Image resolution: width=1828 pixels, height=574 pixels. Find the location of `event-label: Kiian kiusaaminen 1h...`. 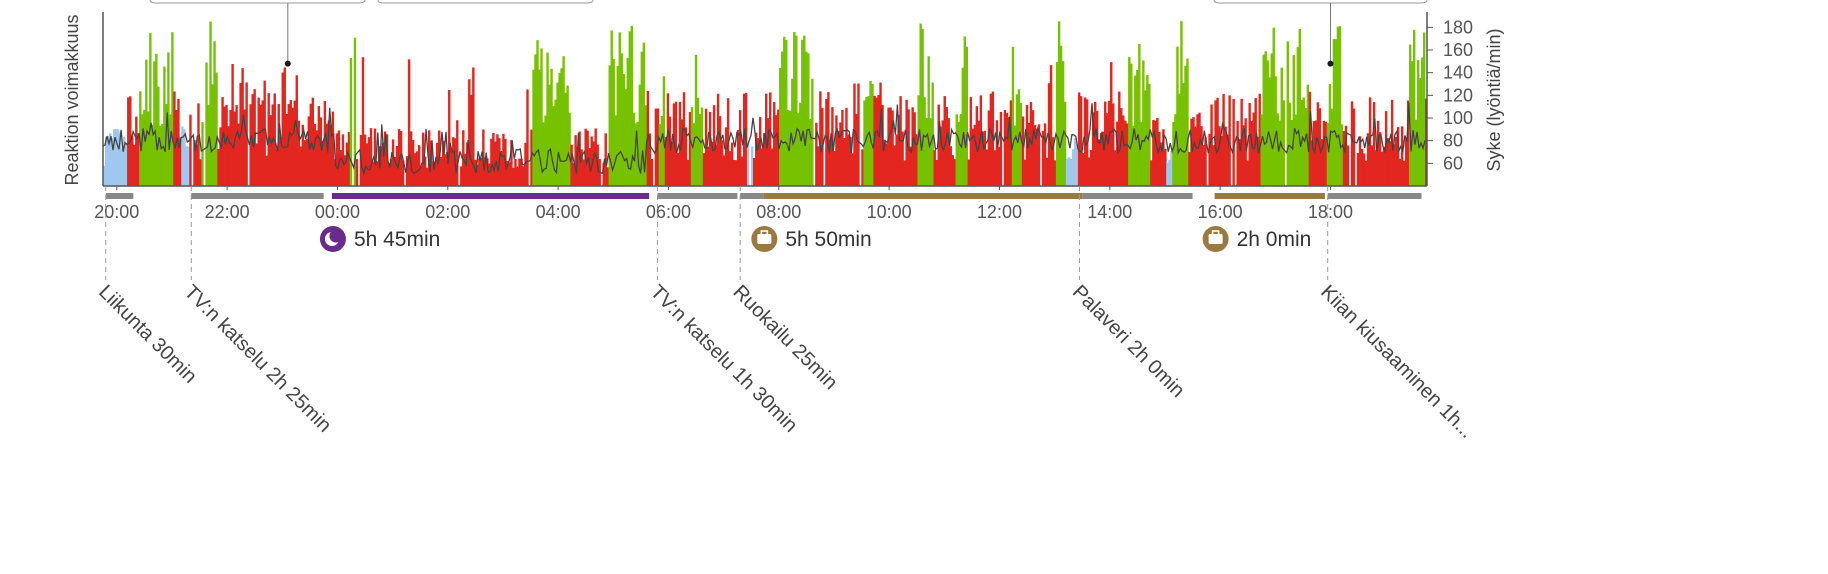

event-label: Kiian kiusaaminen 1h... is located at coordinates (1397, 362).